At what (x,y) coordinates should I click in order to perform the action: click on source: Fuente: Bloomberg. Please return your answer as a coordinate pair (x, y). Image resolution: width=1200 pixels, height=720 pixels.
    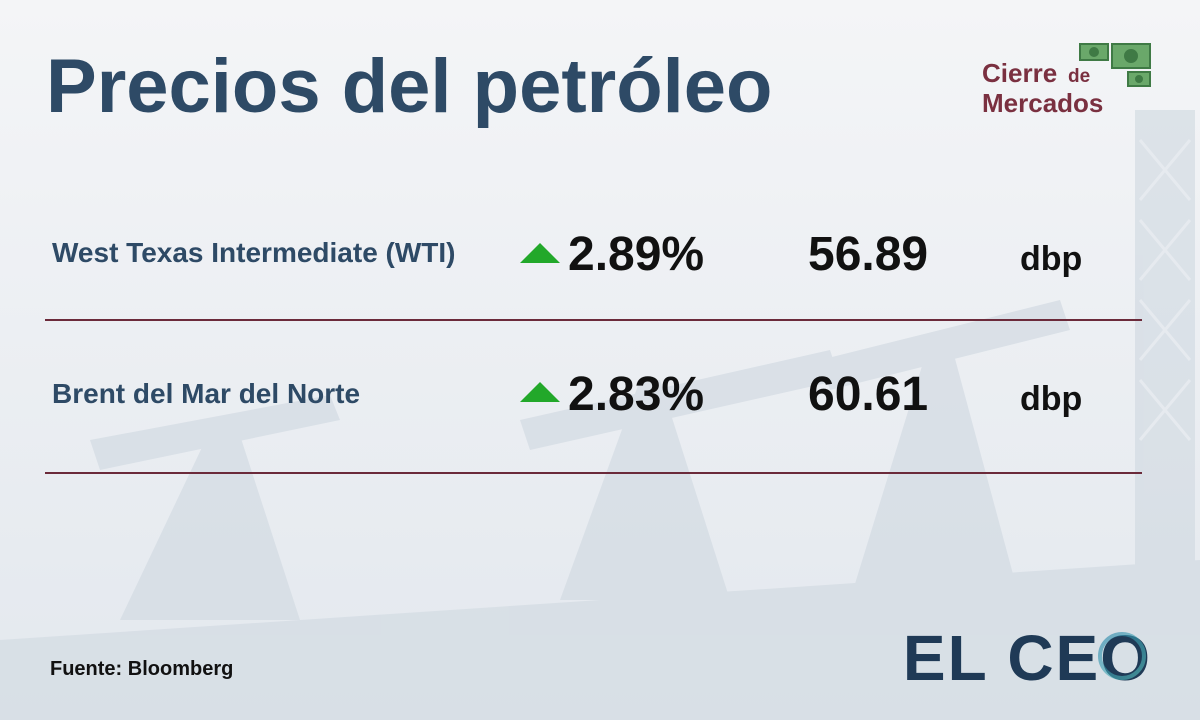
    Looking at the image, I should click on (141, 669).